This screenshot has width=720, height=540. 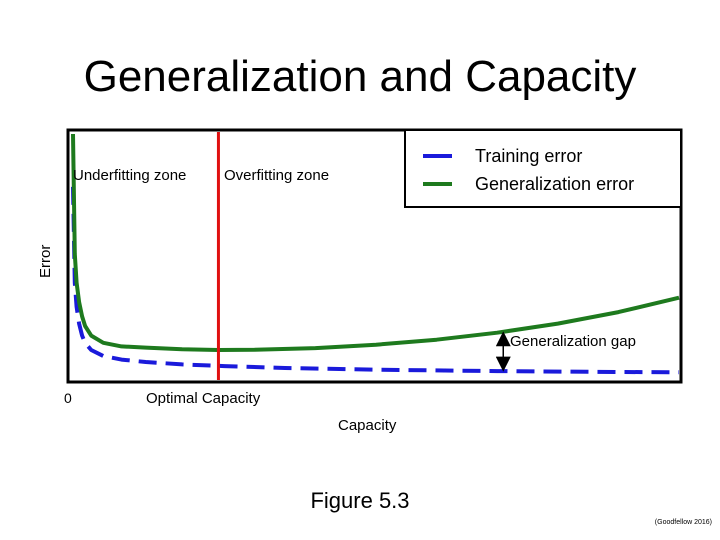 I want to click on legend-box, so click(x=543, y=168).